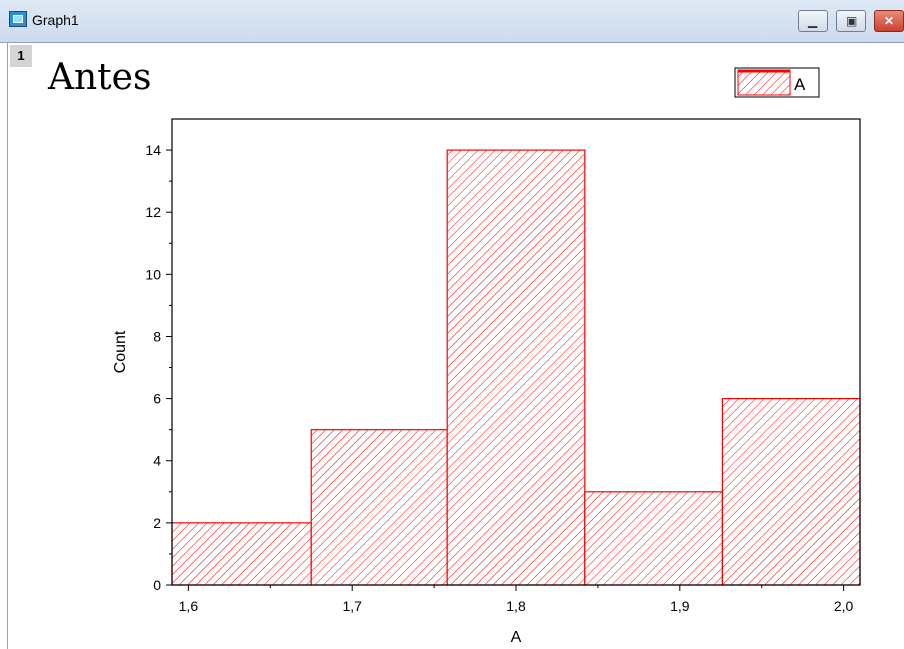 The width and height of the screenshot is (904, 649). I want to click on graph-title: Antes, so click(100, 77).